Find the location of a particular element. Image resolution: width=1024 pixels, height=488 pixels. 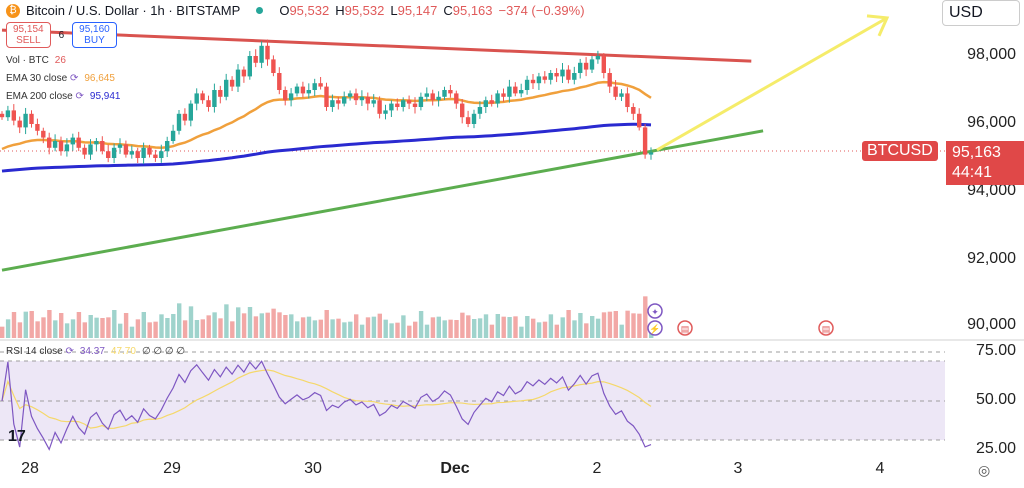

event-icon-glyph: ✦ is located at coordinates (655, 312).